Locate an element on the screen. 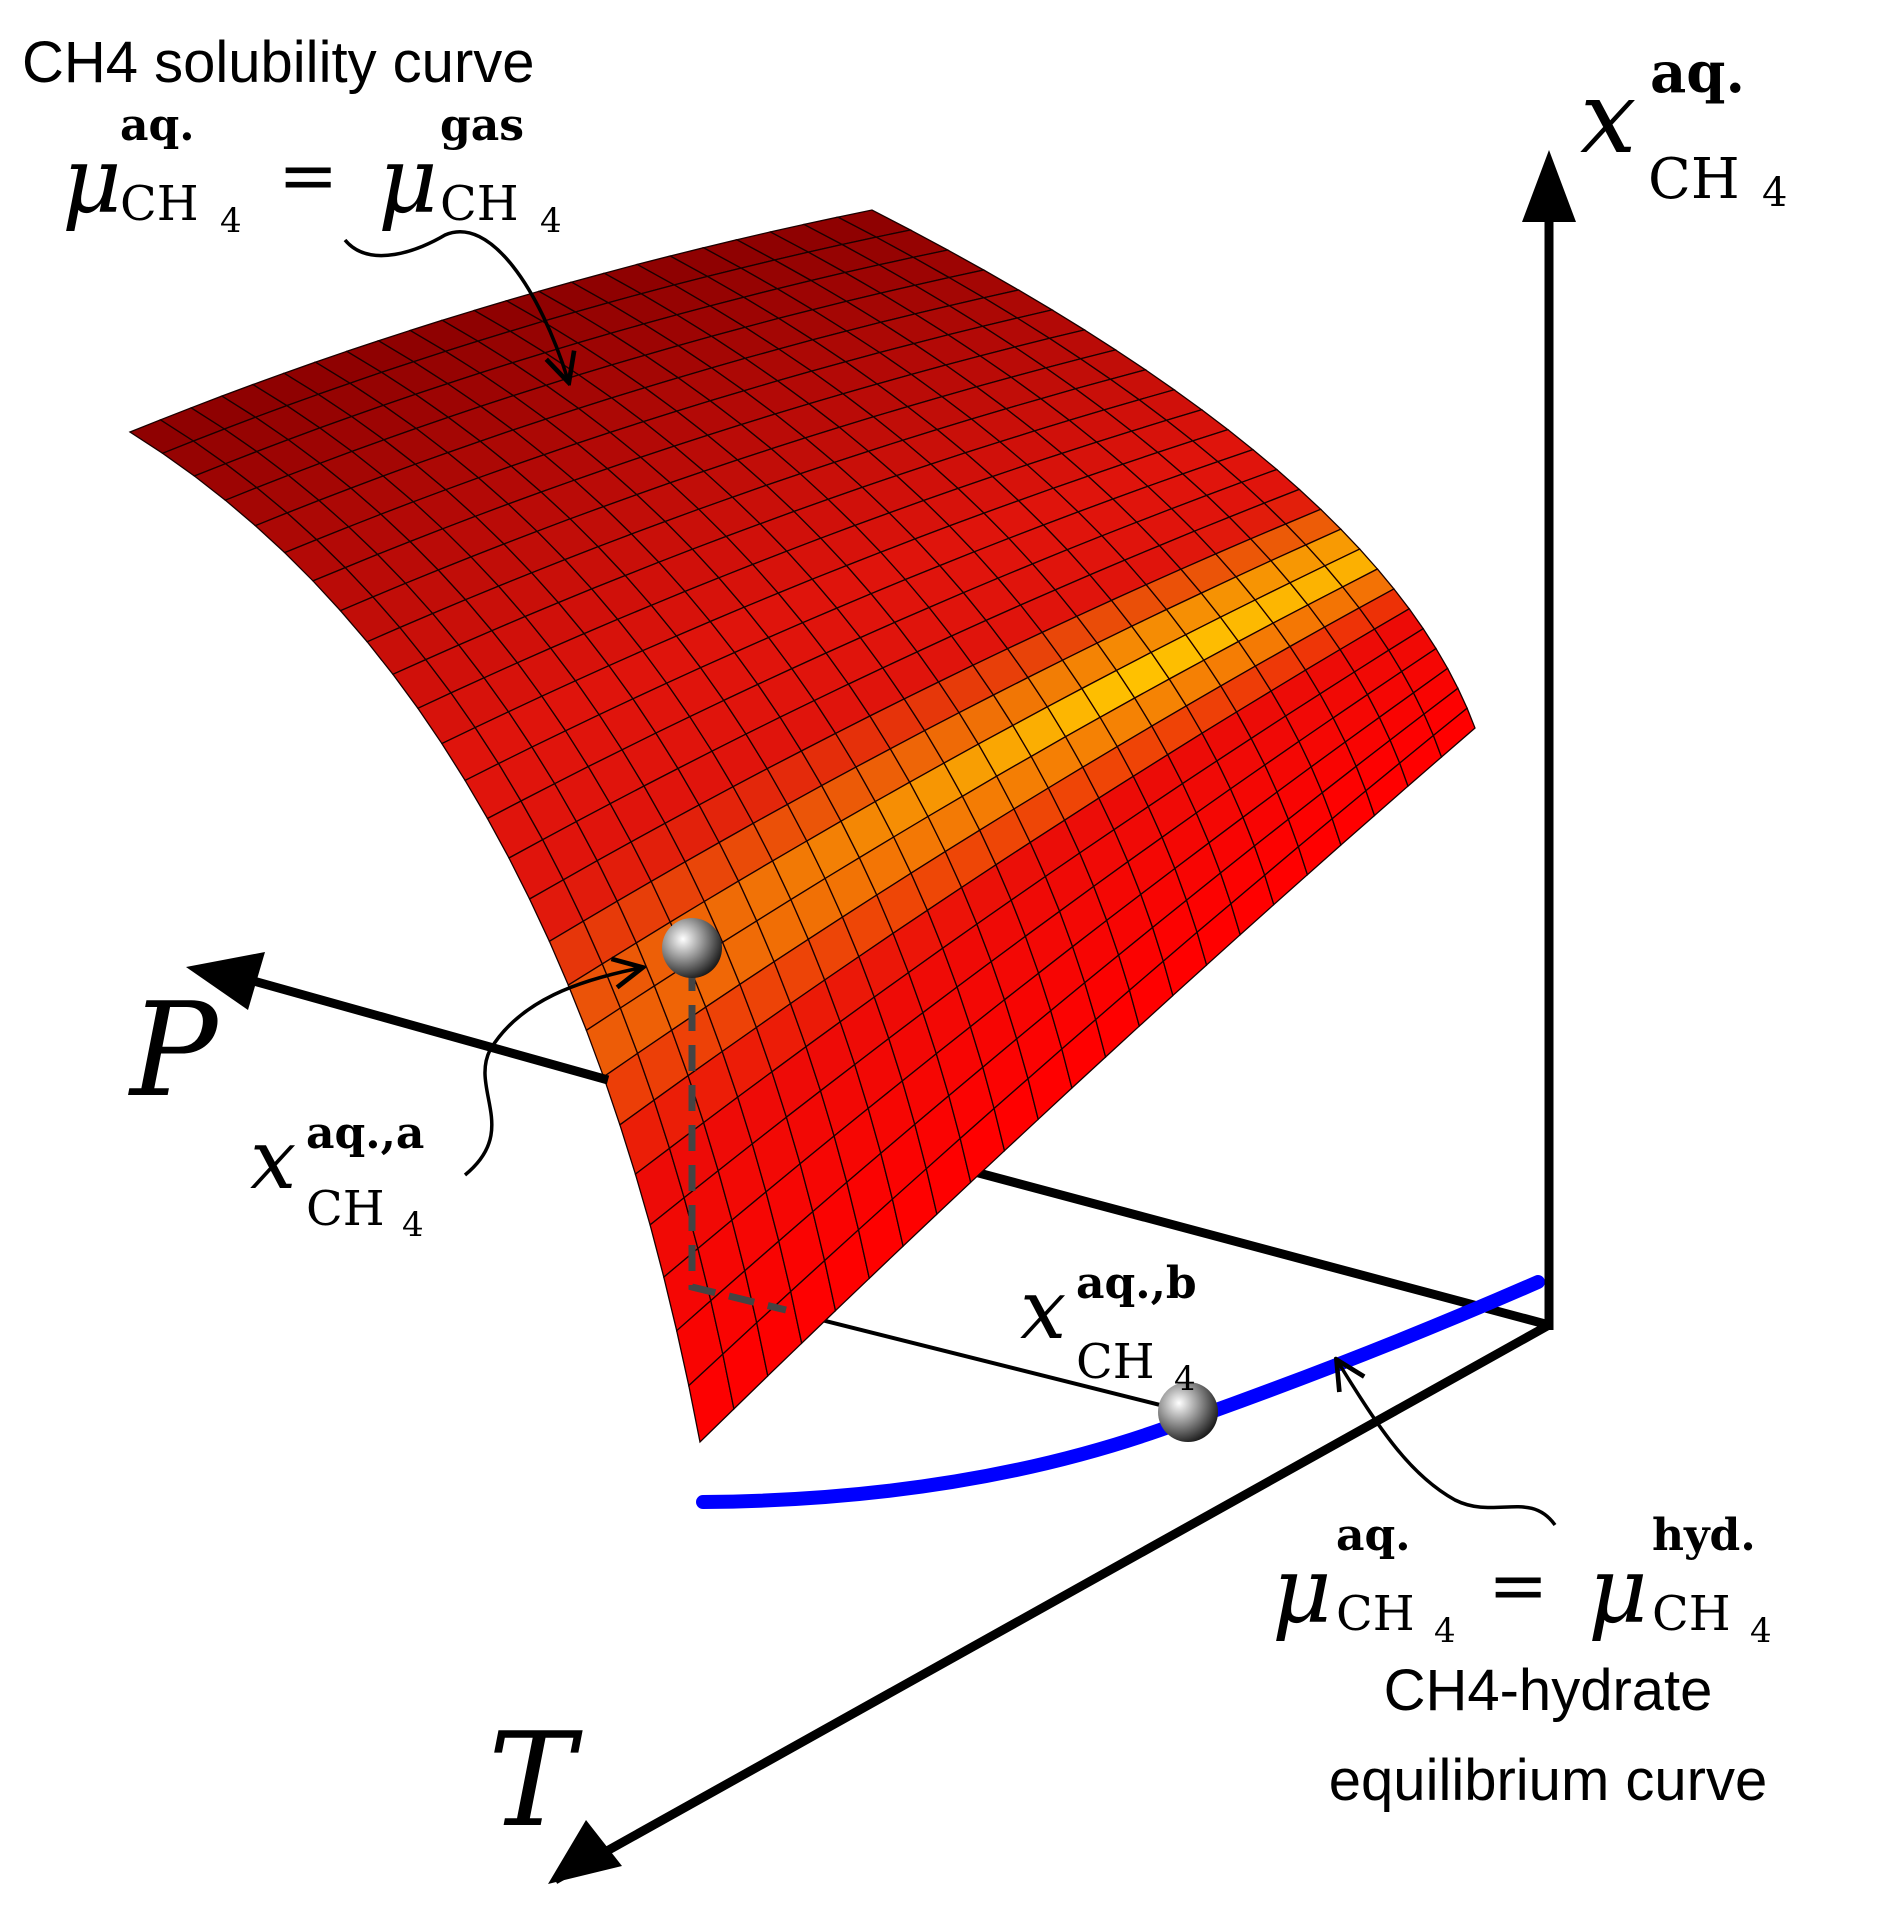 Image resolution: width=1880 pixels, height=1906 pixels. surface-cell is located at coordinates (1454, 733).